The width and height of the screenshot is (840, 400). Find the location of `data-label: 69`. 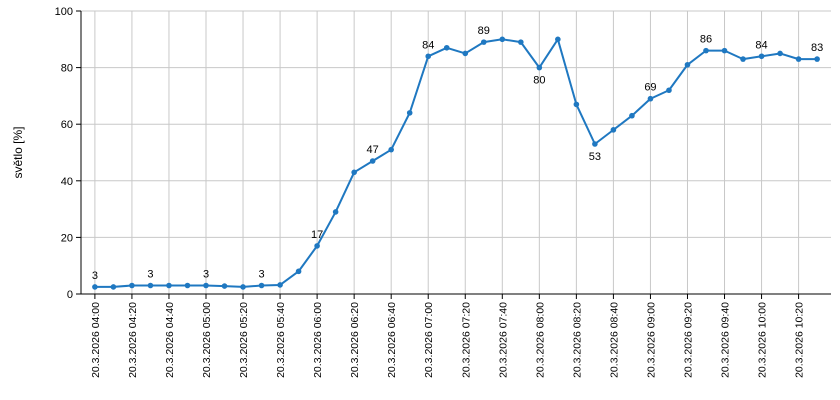

data-label: 69 is located at coordinates (650, 88).